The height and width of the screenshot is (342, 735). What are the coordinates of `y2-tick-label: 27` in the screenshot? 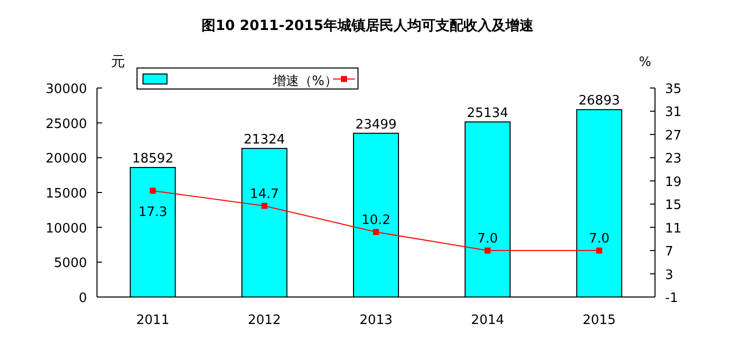 It's located at (673, 136).